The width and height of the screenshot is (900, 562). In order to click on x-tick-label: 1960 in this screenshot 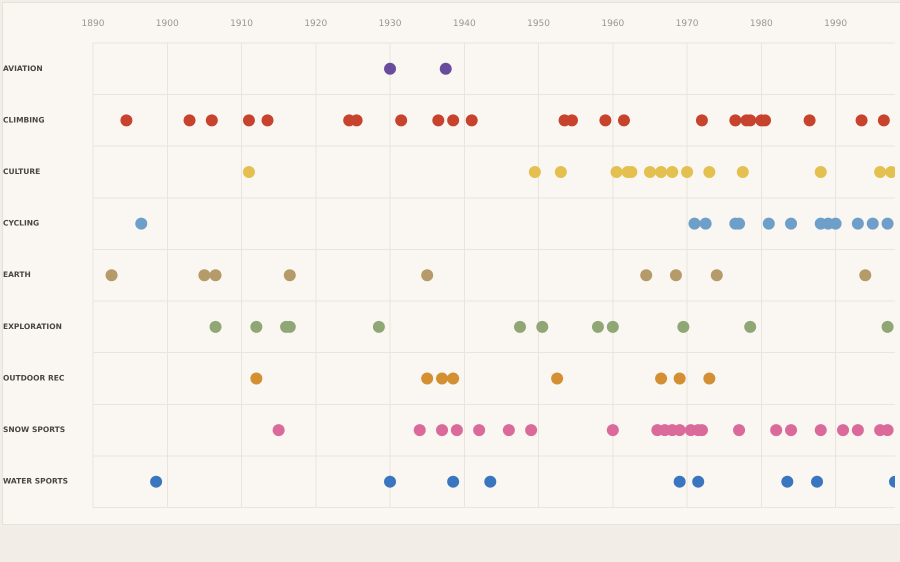, I will do `click(613, 23)`.